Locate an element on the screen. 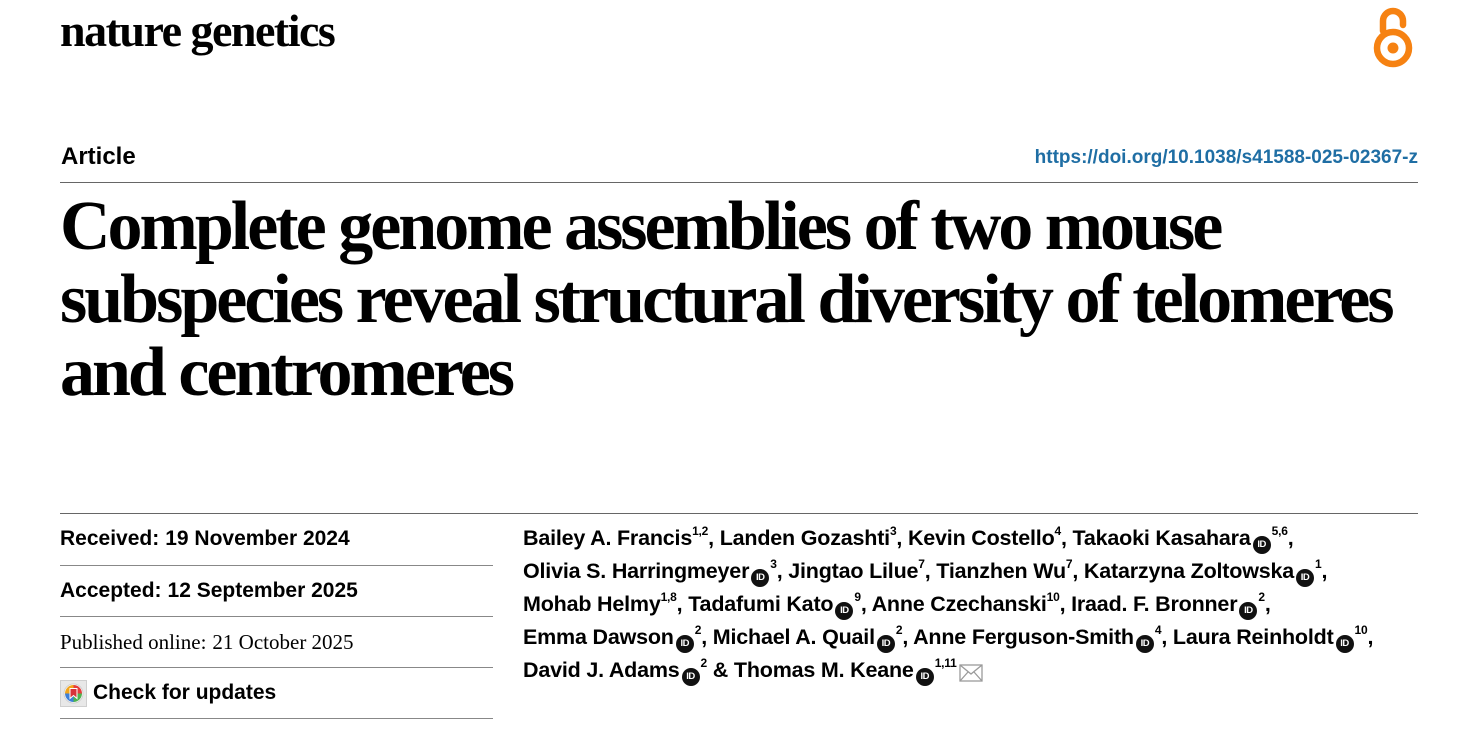  section-divider is located at coordinates (739, 513).